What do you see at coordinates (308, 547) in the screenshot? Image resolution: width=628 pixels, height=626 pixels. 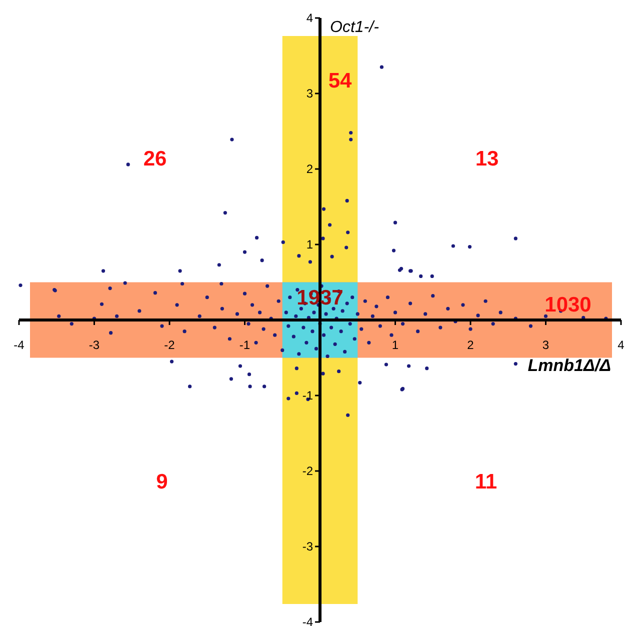 I see `y-tick-label: -3` at bounding box center [308, 547].